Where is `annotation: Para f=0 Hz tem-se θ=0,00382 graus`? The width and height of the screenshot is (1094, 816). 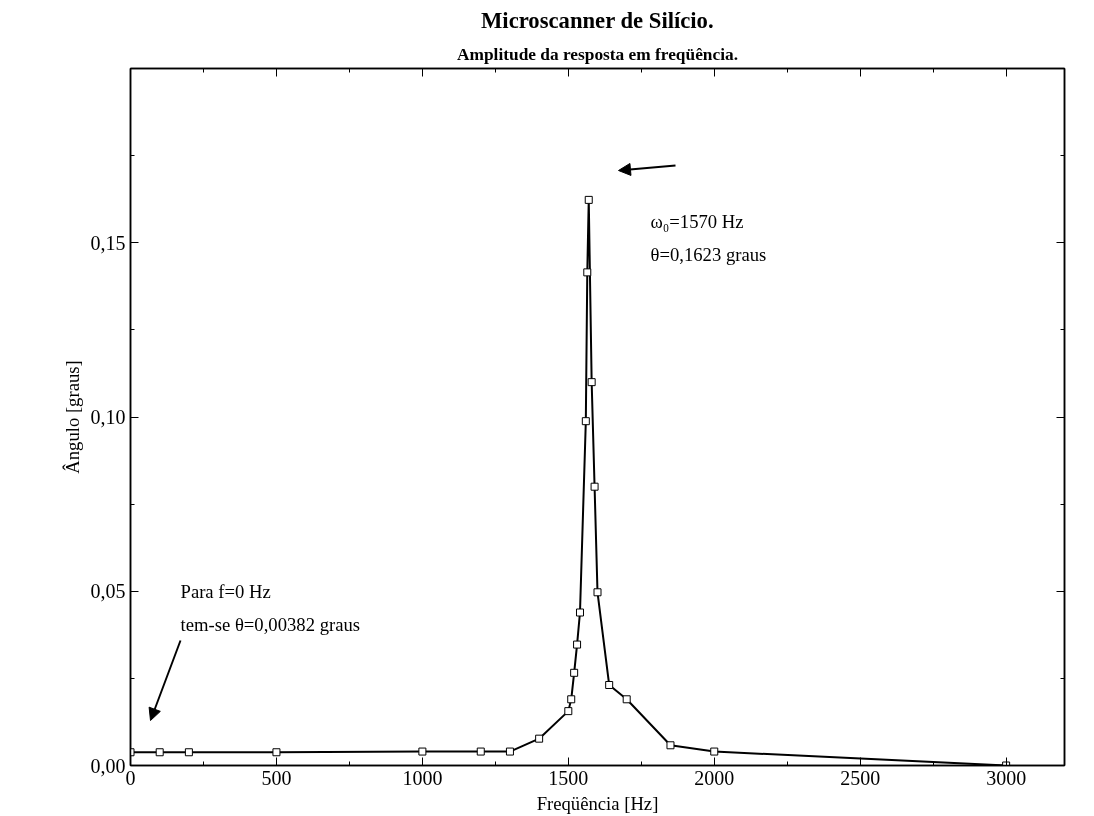
annotation: Para f=0 Hz tem-se θ=0,00382 graus is located at coordinates (270, 608).